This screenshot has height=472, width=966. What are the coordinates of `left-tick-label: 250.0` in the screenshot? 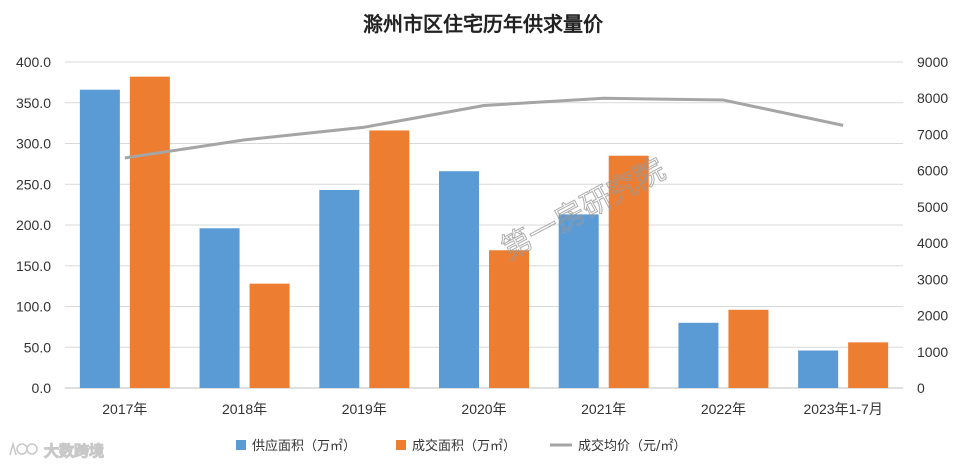 It's located at (33, 184).